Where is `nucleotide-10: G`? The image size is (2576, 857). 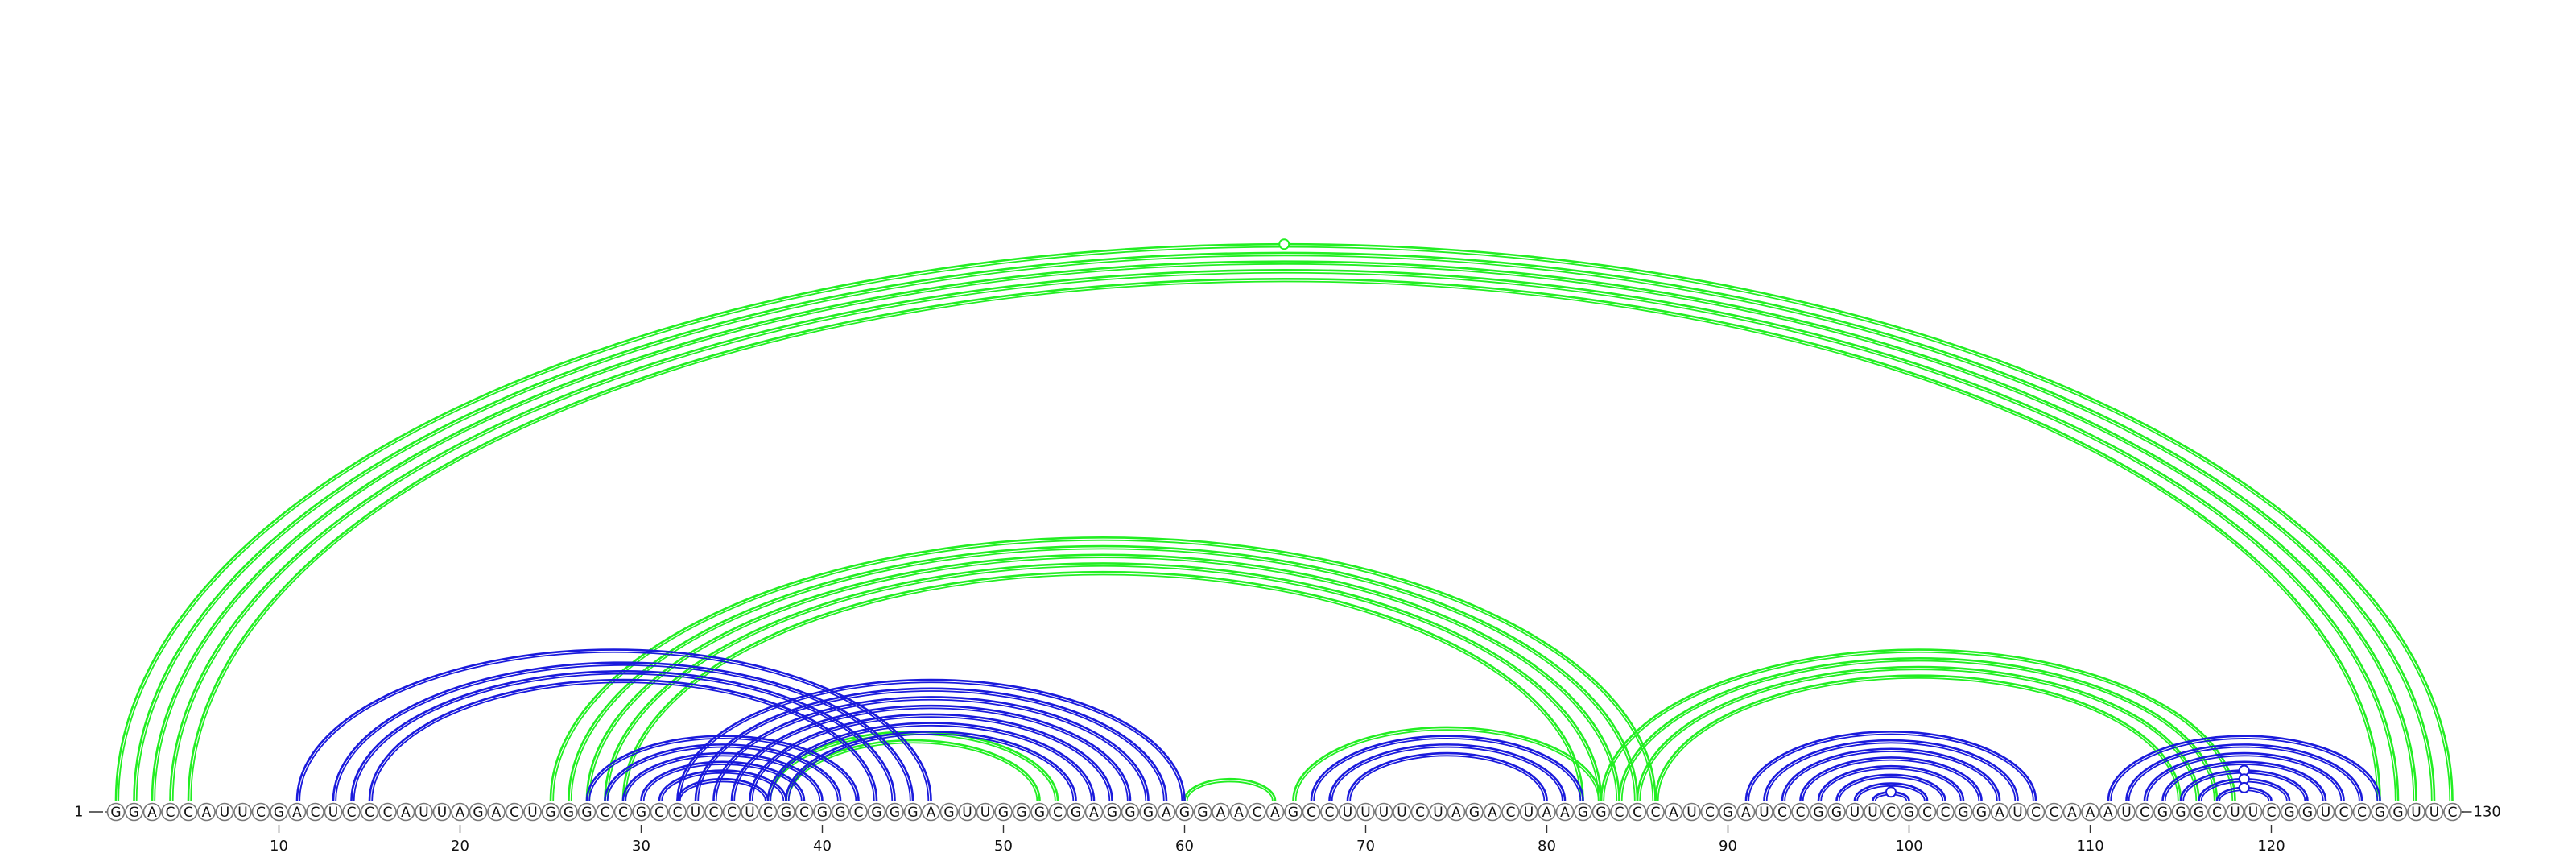 nucleotide-10: G is located at coordinates (279, 812).